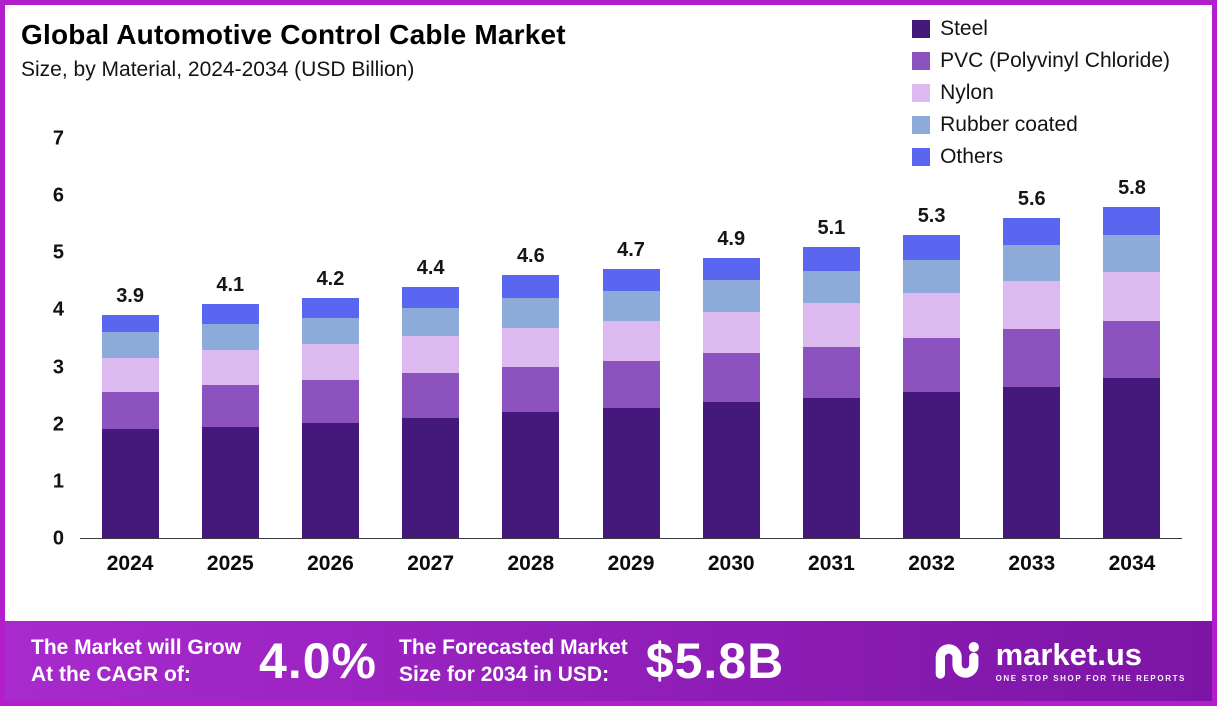 The image size is (1217, 706). I want to click on cagr-label-line1: The Market will Grow, so click(136, 647).